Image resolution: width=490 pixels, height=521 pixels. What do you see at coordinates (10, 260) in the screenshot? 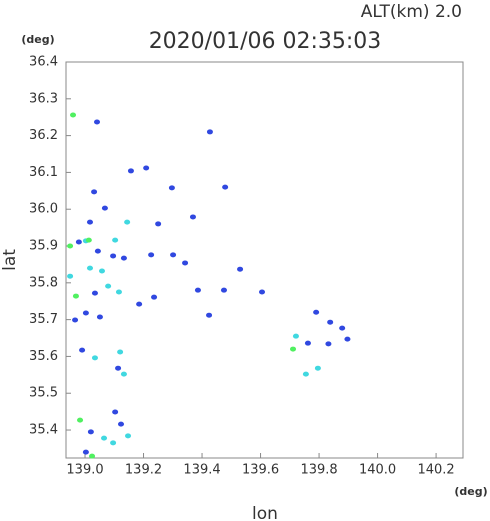
I see `y-axis-label: lat` at bounding box center [10, 260].